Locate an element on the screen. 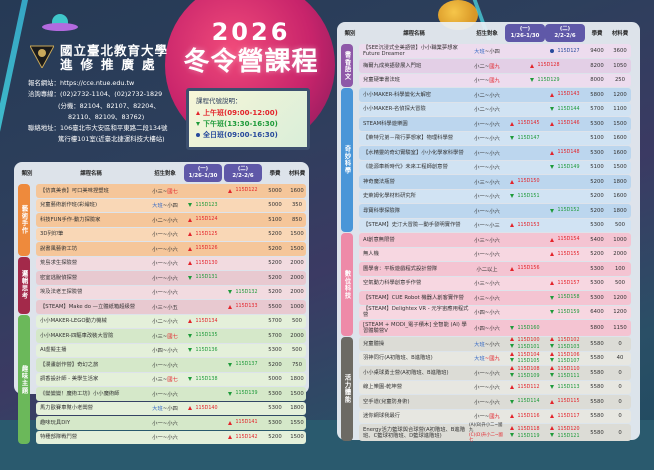  table-row: 密室逃脫偵探營 小一~小六 115D131 5200 2000 is located at coordinates (161, 278).